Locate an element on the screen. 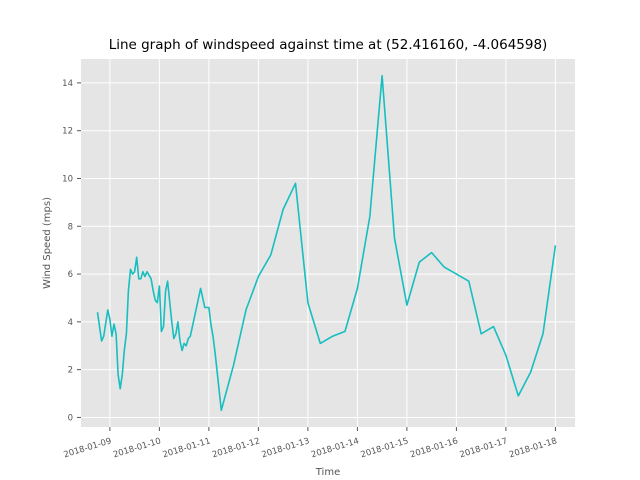  x-tick-label: 2018-01-15 is located at coordinates (385, 448).